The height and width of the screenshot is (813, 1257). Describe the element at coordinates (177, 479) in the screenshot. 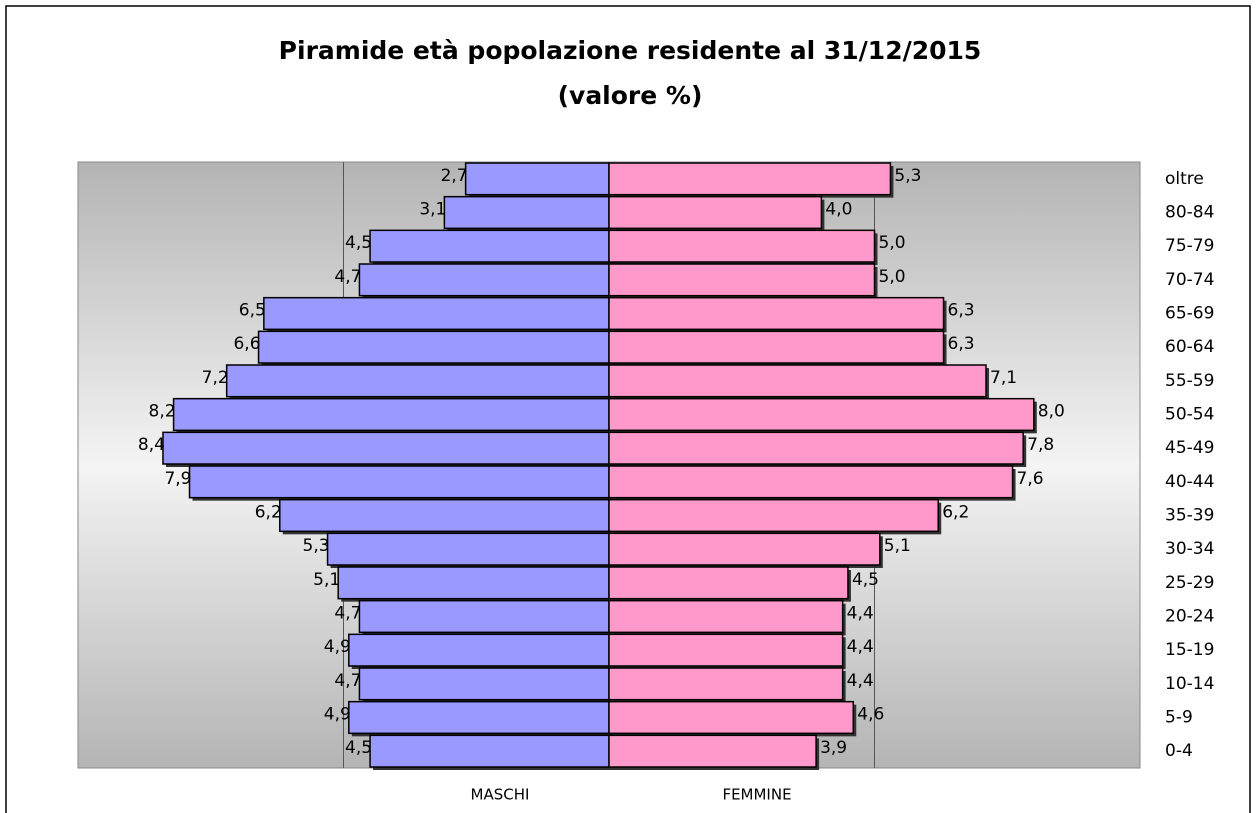

I see `data-label: 7,9` at that location.